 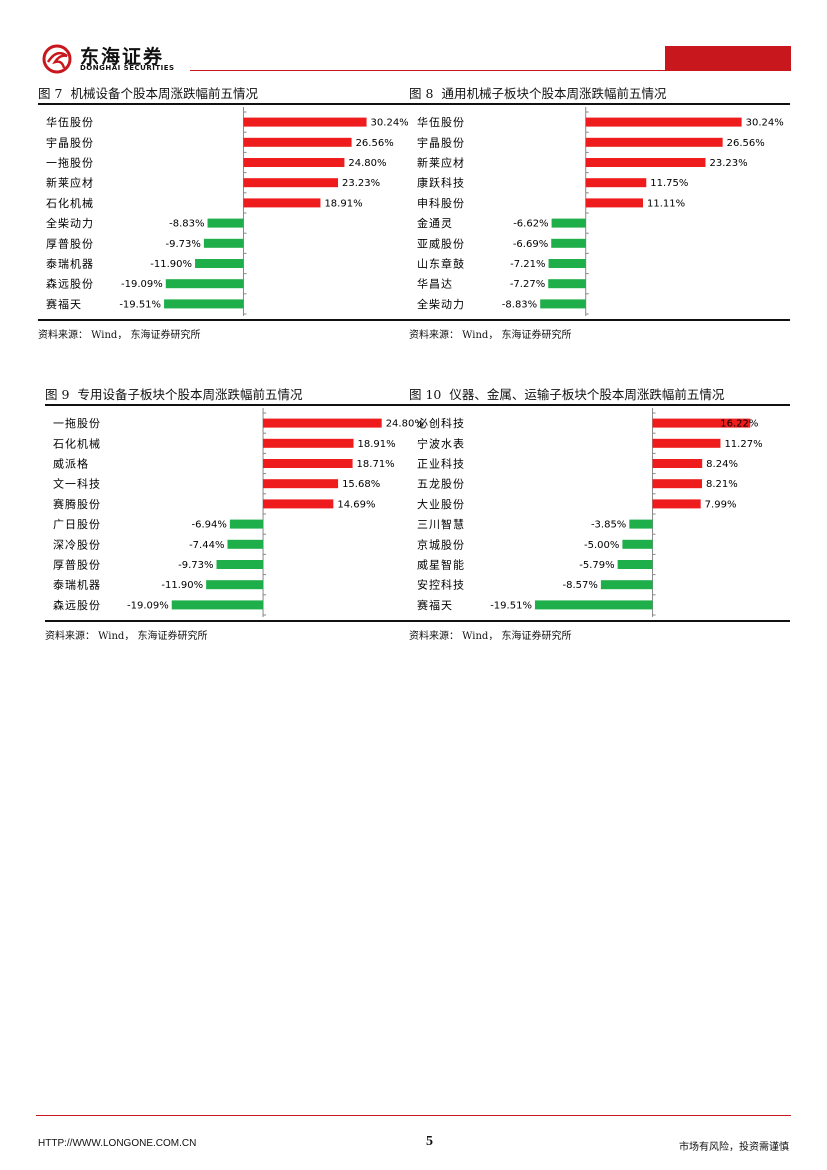 What do you see at coordinates (519, 304) in the screenshot?
I see `data-label: -8.83%` at bounding box center [519, 304].